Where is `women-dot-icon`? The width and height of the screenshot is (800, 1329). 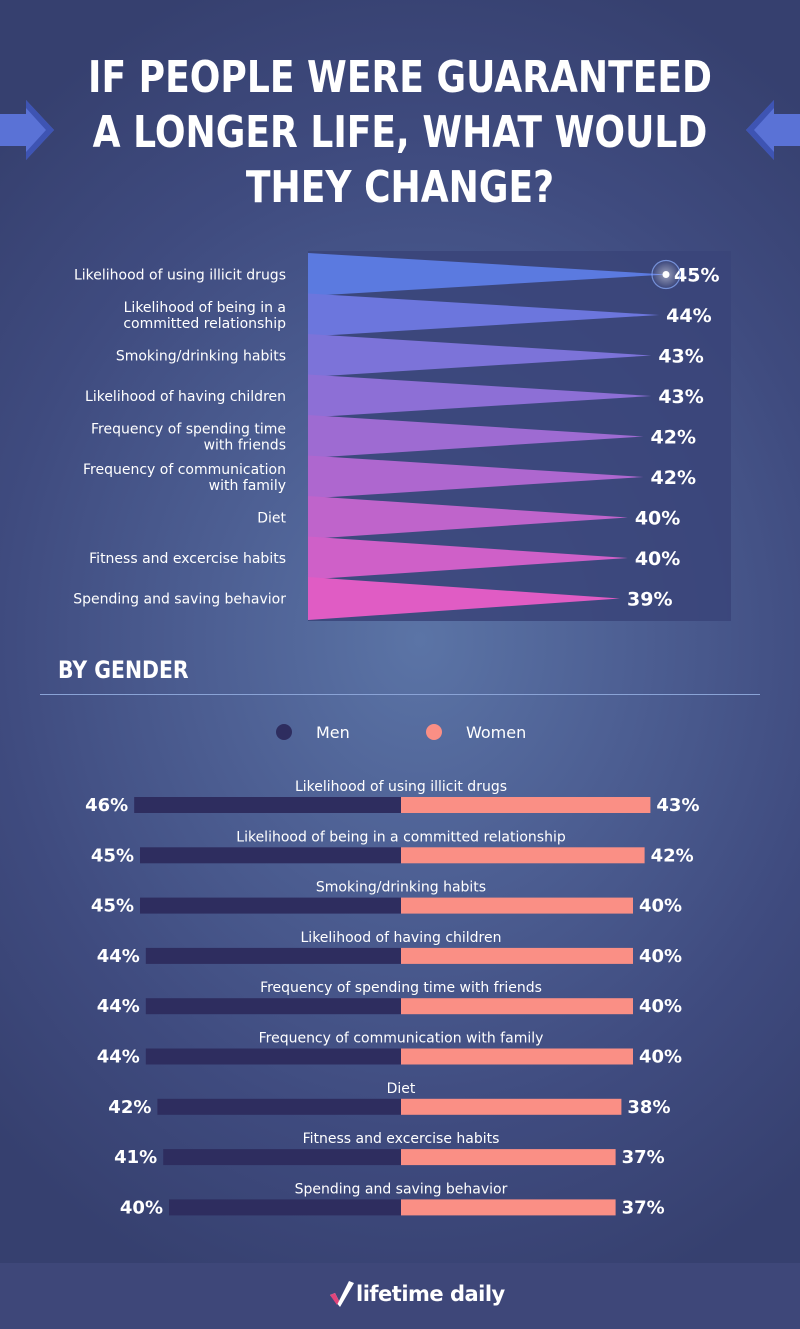 women-dot-icon is located at coordinates (434, 732).